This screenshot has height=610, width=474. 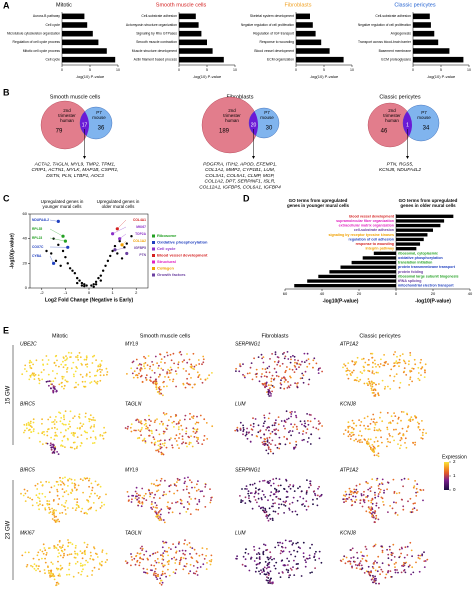 What do you see at coordinates (153, 255) in the screenshot?
I see `legend-swatch` at bounding box center [153, 255].